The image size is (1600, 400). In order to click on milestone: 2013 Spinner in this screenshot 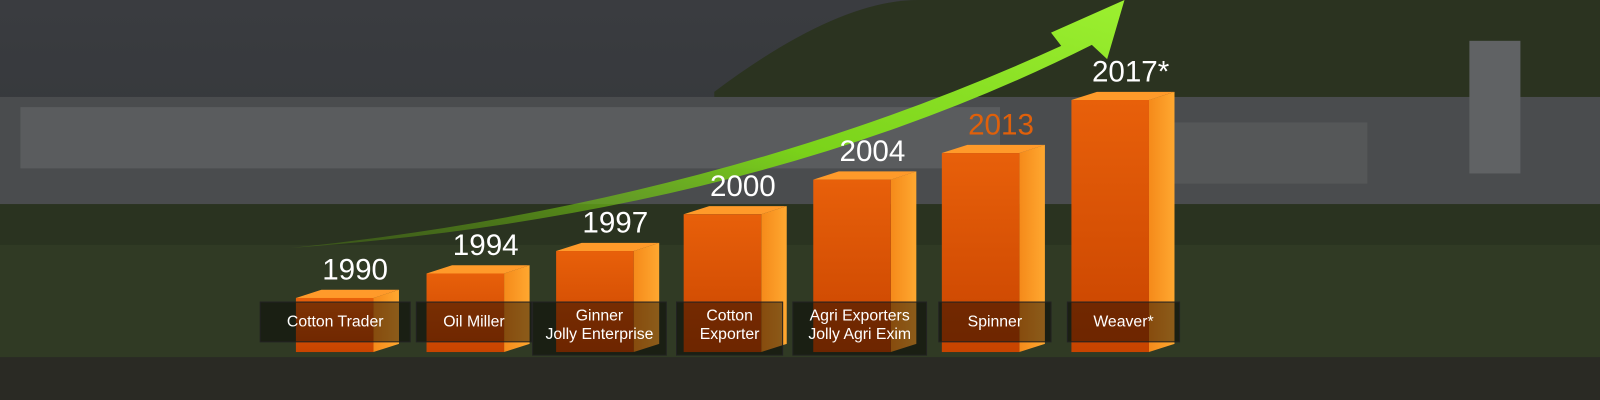, I will do `click(995, 231)`.